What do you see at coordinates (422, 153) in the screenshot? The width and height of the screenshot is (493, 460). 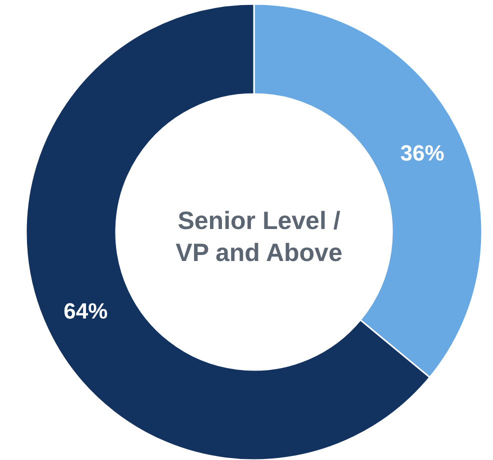 I see `data-label: 36%` at bounding box center [422, 153].